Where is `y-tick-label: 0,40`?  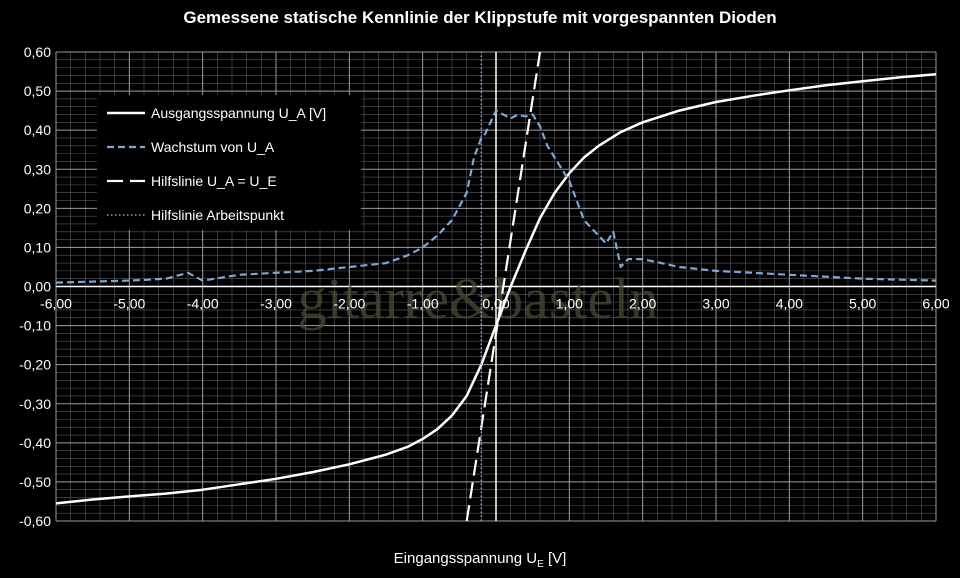 y-tick-label: 0,40 is located at coordinates (37, 130).